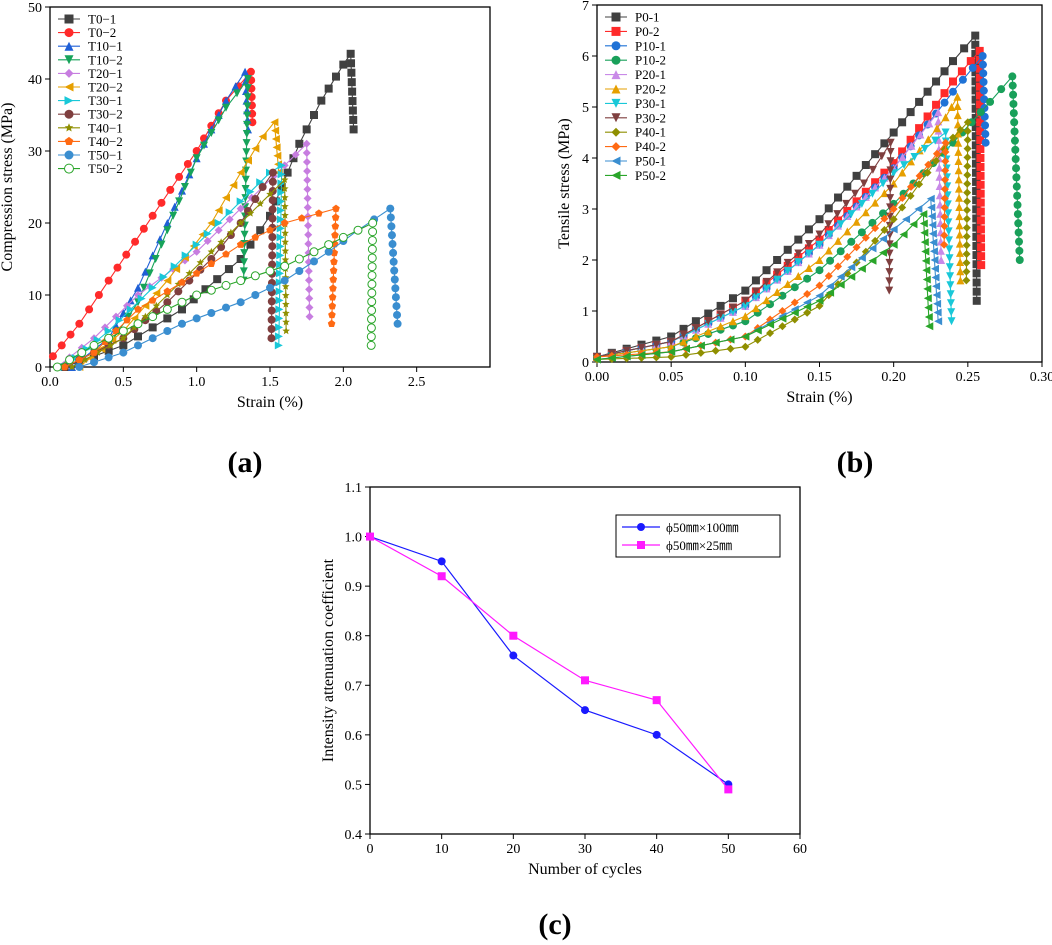  What do you see at coordinates (105, 155) in the screenshot?
I see `legend-label: T50−1` at bounding box center [105, 155].